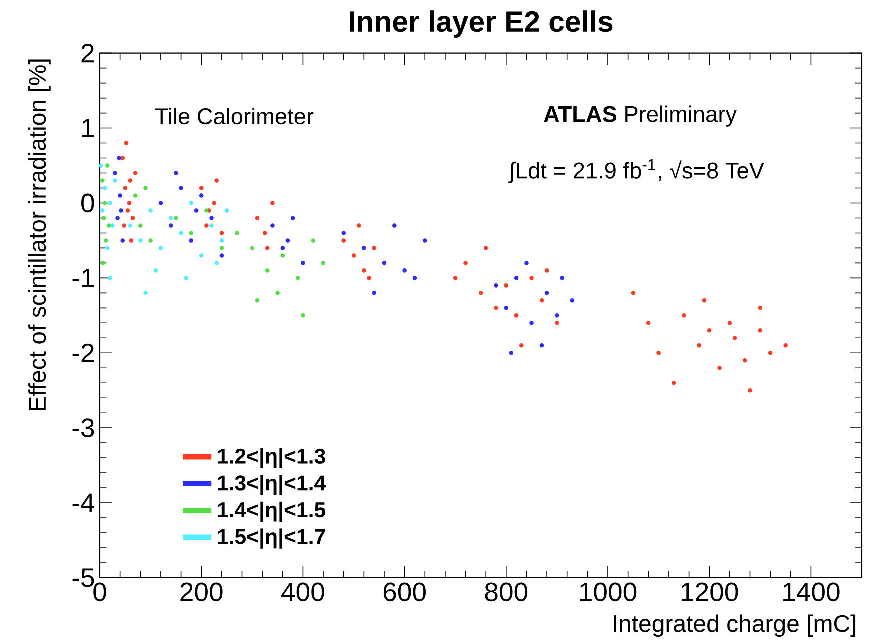 The height and width of the screenshot is (642, 872). I want to click on annotation: ATLAS Preliminary, so click(641, 116).